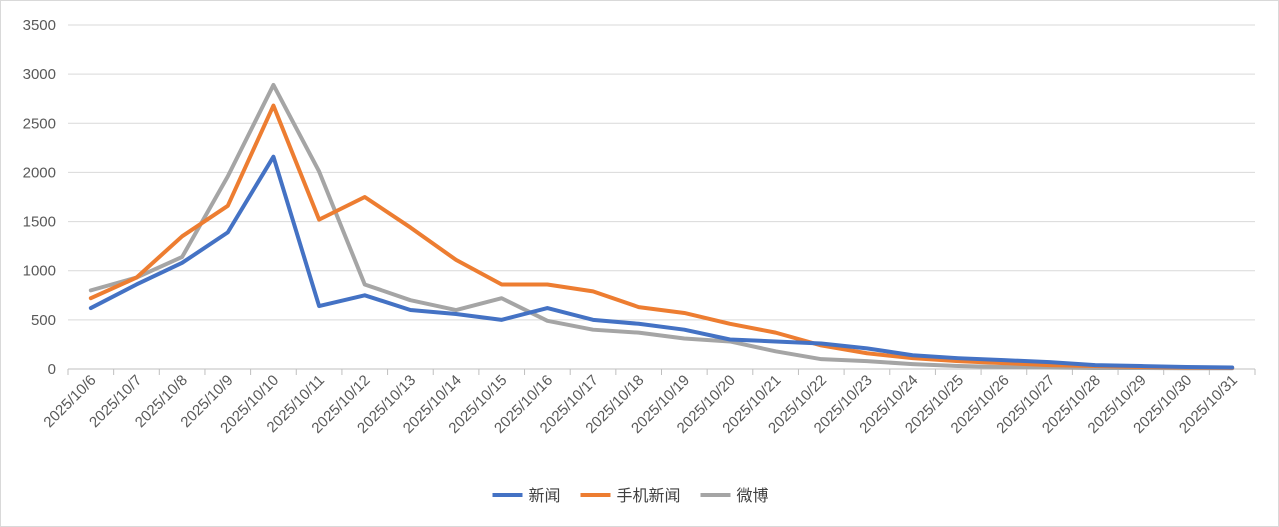 Image resolution: width=1279 pixels, height=527 pixels. Describe the element at coordinates (526, 495) in the screenshot. I see `legend-item: 新闻` at that location.